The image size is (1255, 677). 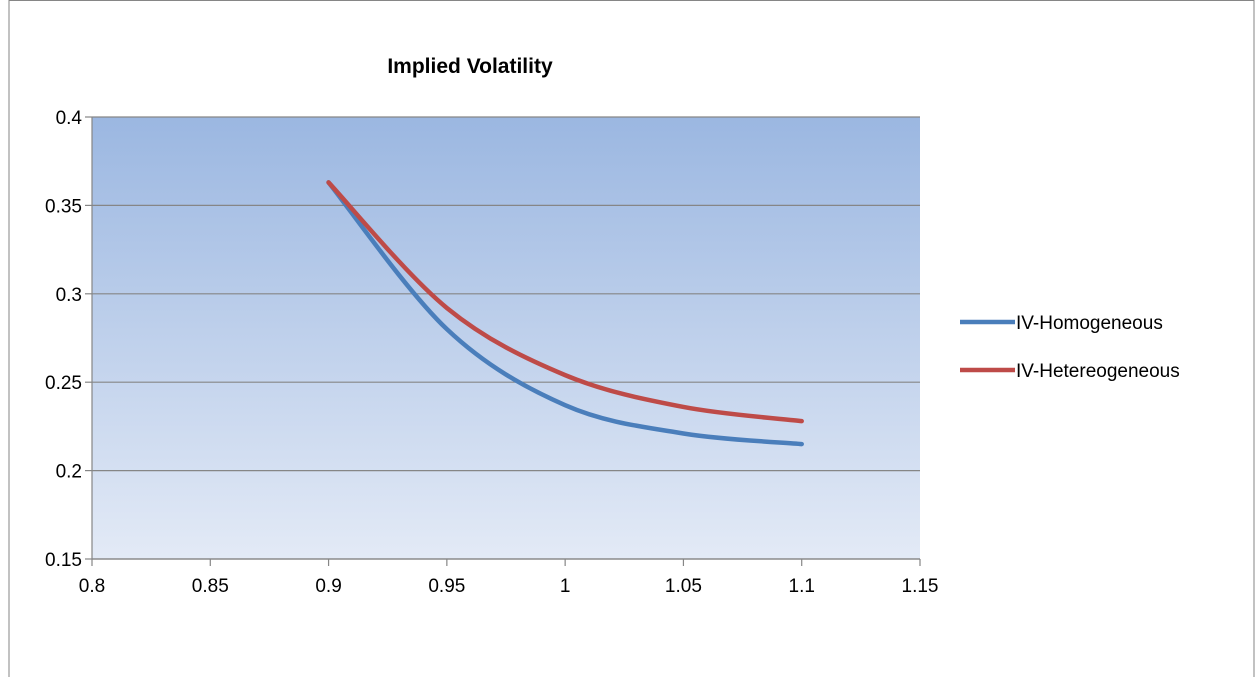 I want to click on y-tick-label: 0.3, so click(x=69, y=295).